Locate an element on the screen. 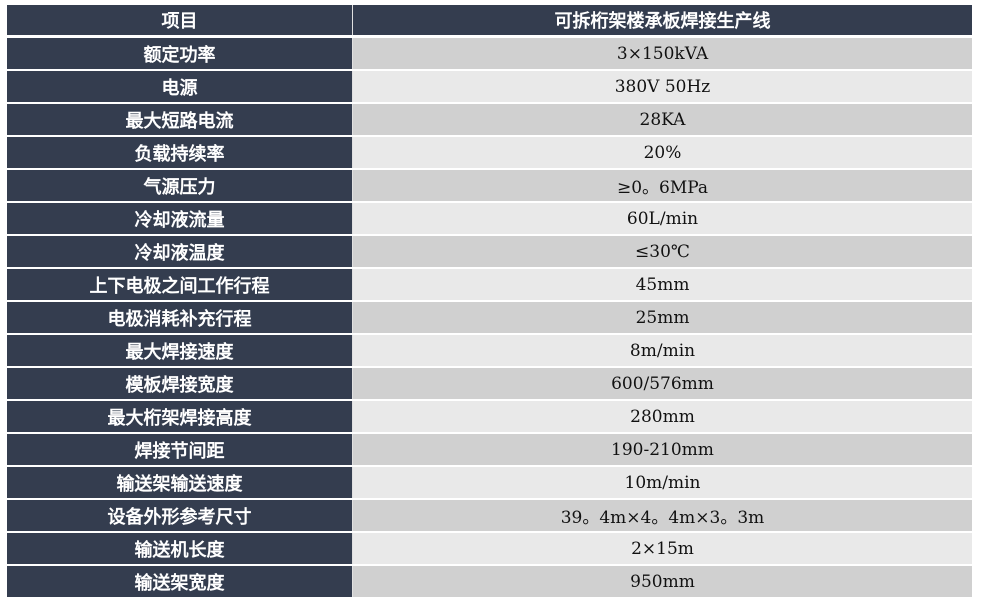  table-row: 最大桁架焊接高度 280mm is located at coordinates (489, 417).